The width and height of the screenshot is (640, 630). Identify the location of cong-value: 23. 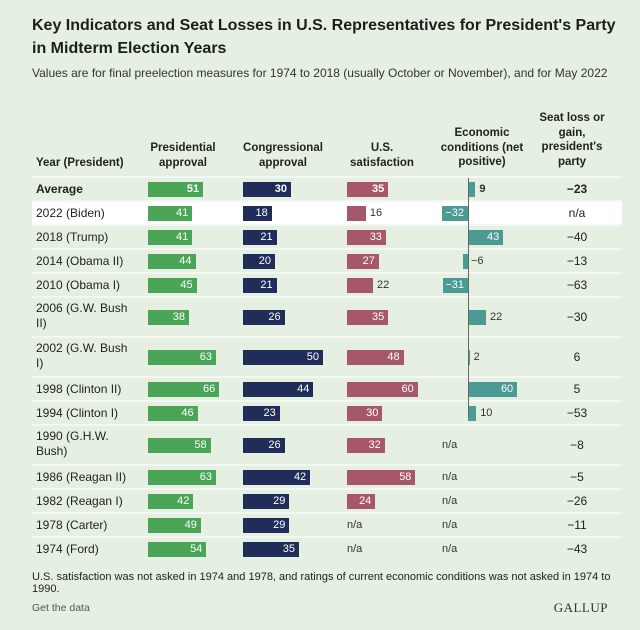
(269, 412).